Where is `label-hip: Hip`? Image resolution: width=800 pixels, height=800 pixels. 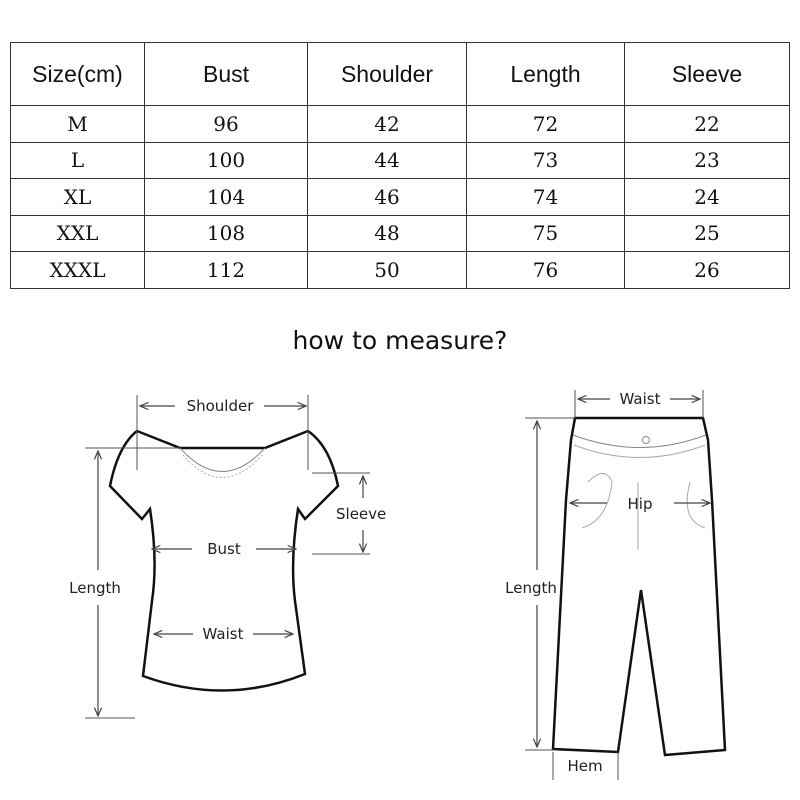 label-hip: Hip is located at coordinates (640, 504).